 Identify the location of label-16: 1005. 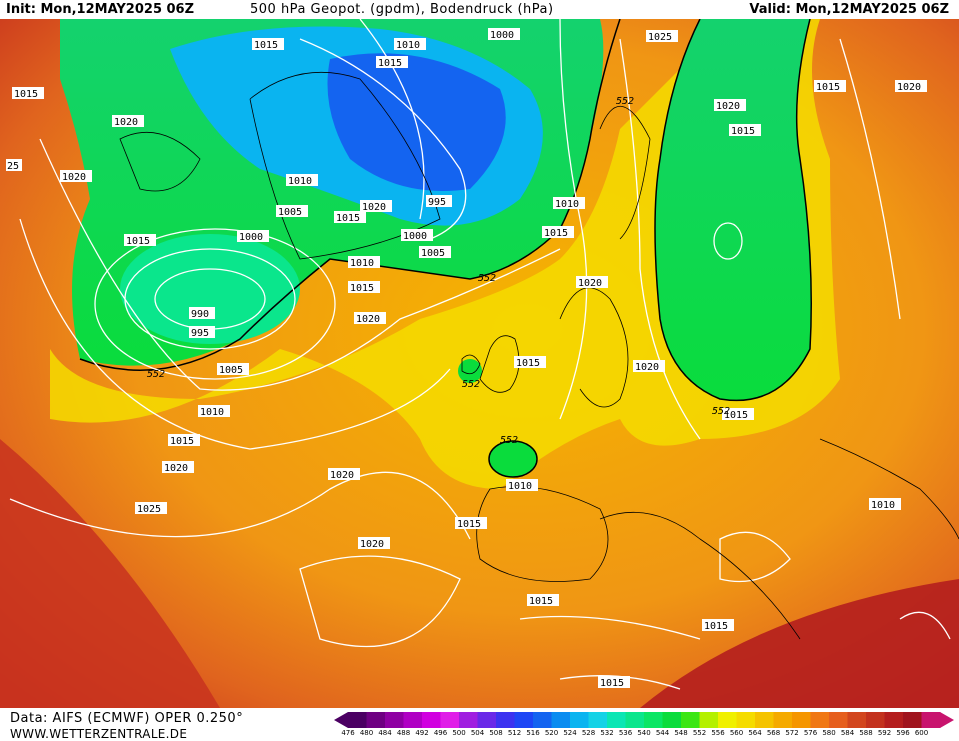
(435, 252).